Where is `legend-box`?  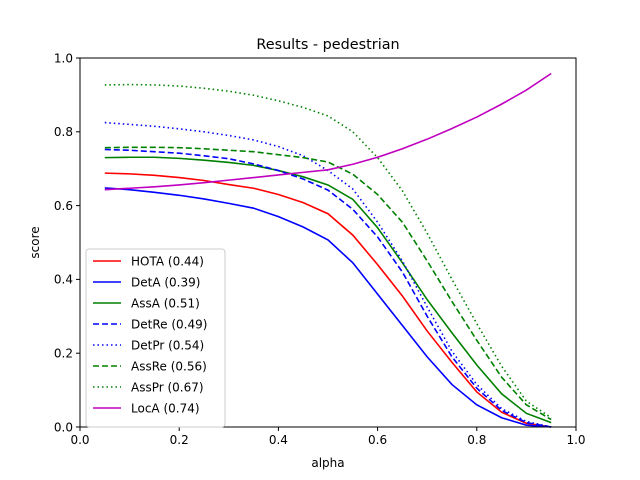
legend-box is located at coordinates (155, 338).